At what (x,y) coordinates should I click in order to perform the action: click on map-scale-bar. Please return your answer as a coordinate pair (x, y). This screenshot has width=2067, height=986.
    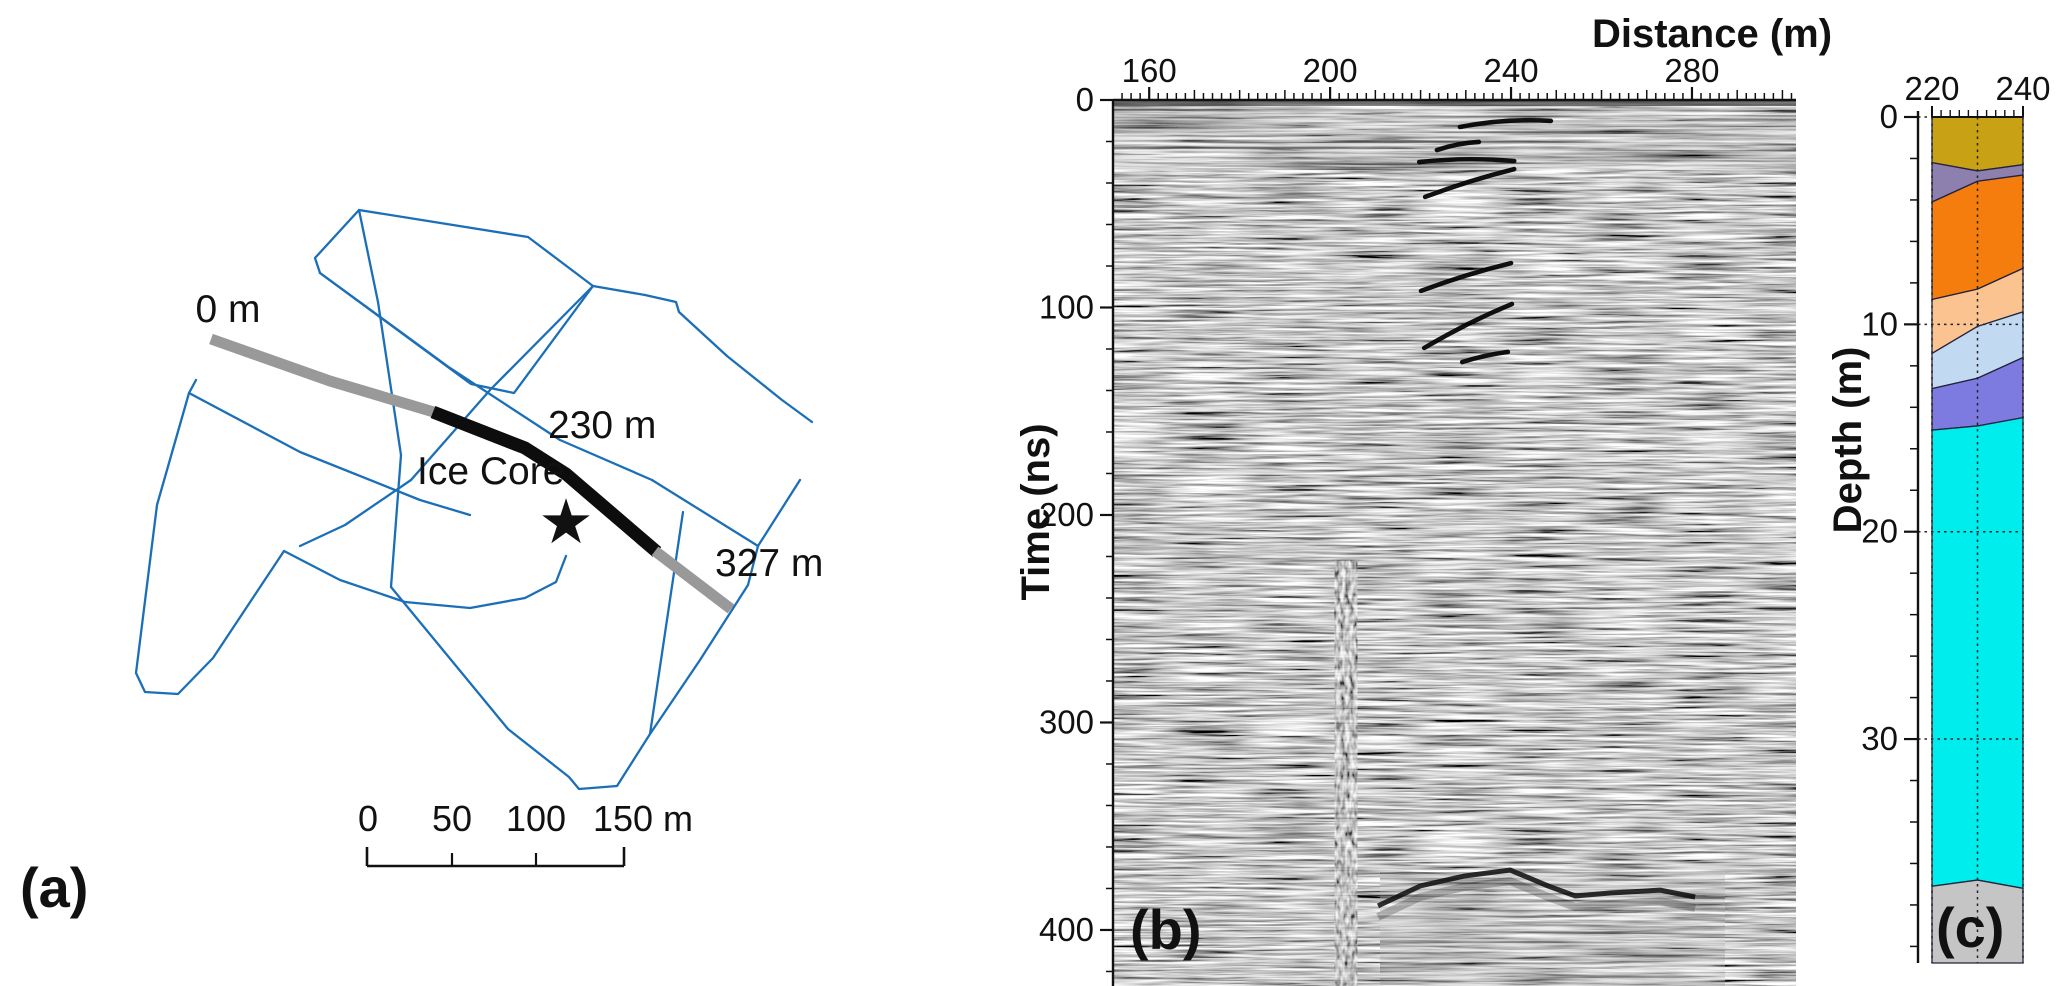
    Looking at the image, I should click on (495, 857).